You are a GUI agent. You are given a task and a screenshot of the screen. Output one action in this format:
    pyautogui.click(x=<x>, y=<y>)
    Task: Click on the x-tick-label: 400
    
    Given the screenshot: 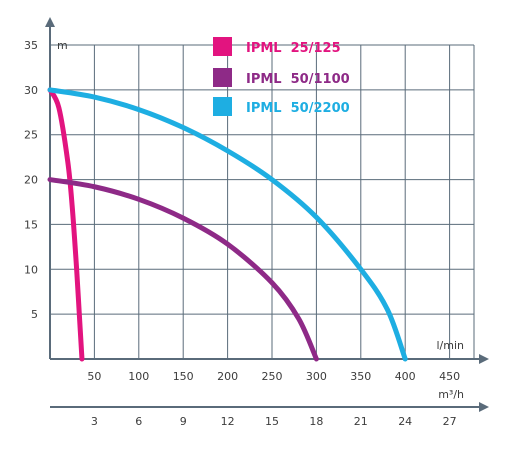 What is the action you would take?
    pyautogui.click(x=405, y=376)
    